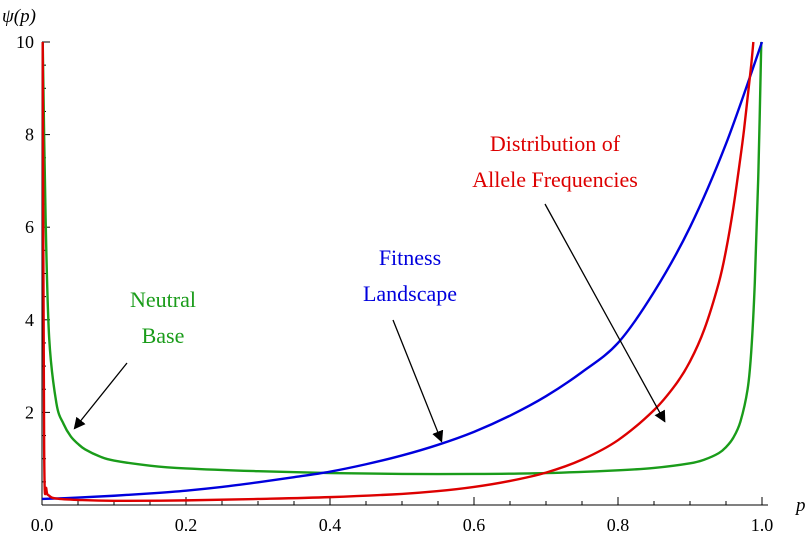 This screenshot has height=542, width=811. Describe the element at coordinates (29, 320) in the screenshot. I see `y-tick-label: 4` at that location.